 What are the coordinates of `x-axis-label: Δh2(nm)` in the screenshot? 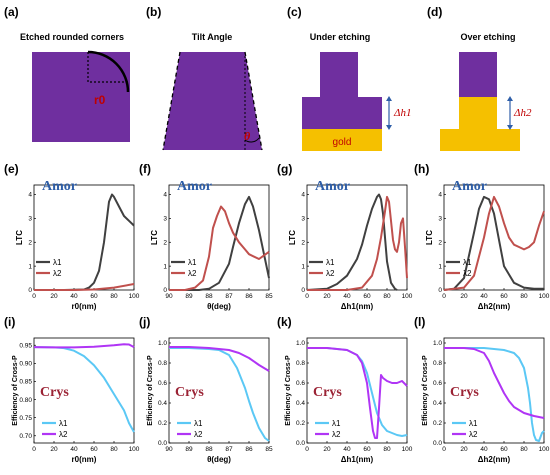 It's located at (494, 306).